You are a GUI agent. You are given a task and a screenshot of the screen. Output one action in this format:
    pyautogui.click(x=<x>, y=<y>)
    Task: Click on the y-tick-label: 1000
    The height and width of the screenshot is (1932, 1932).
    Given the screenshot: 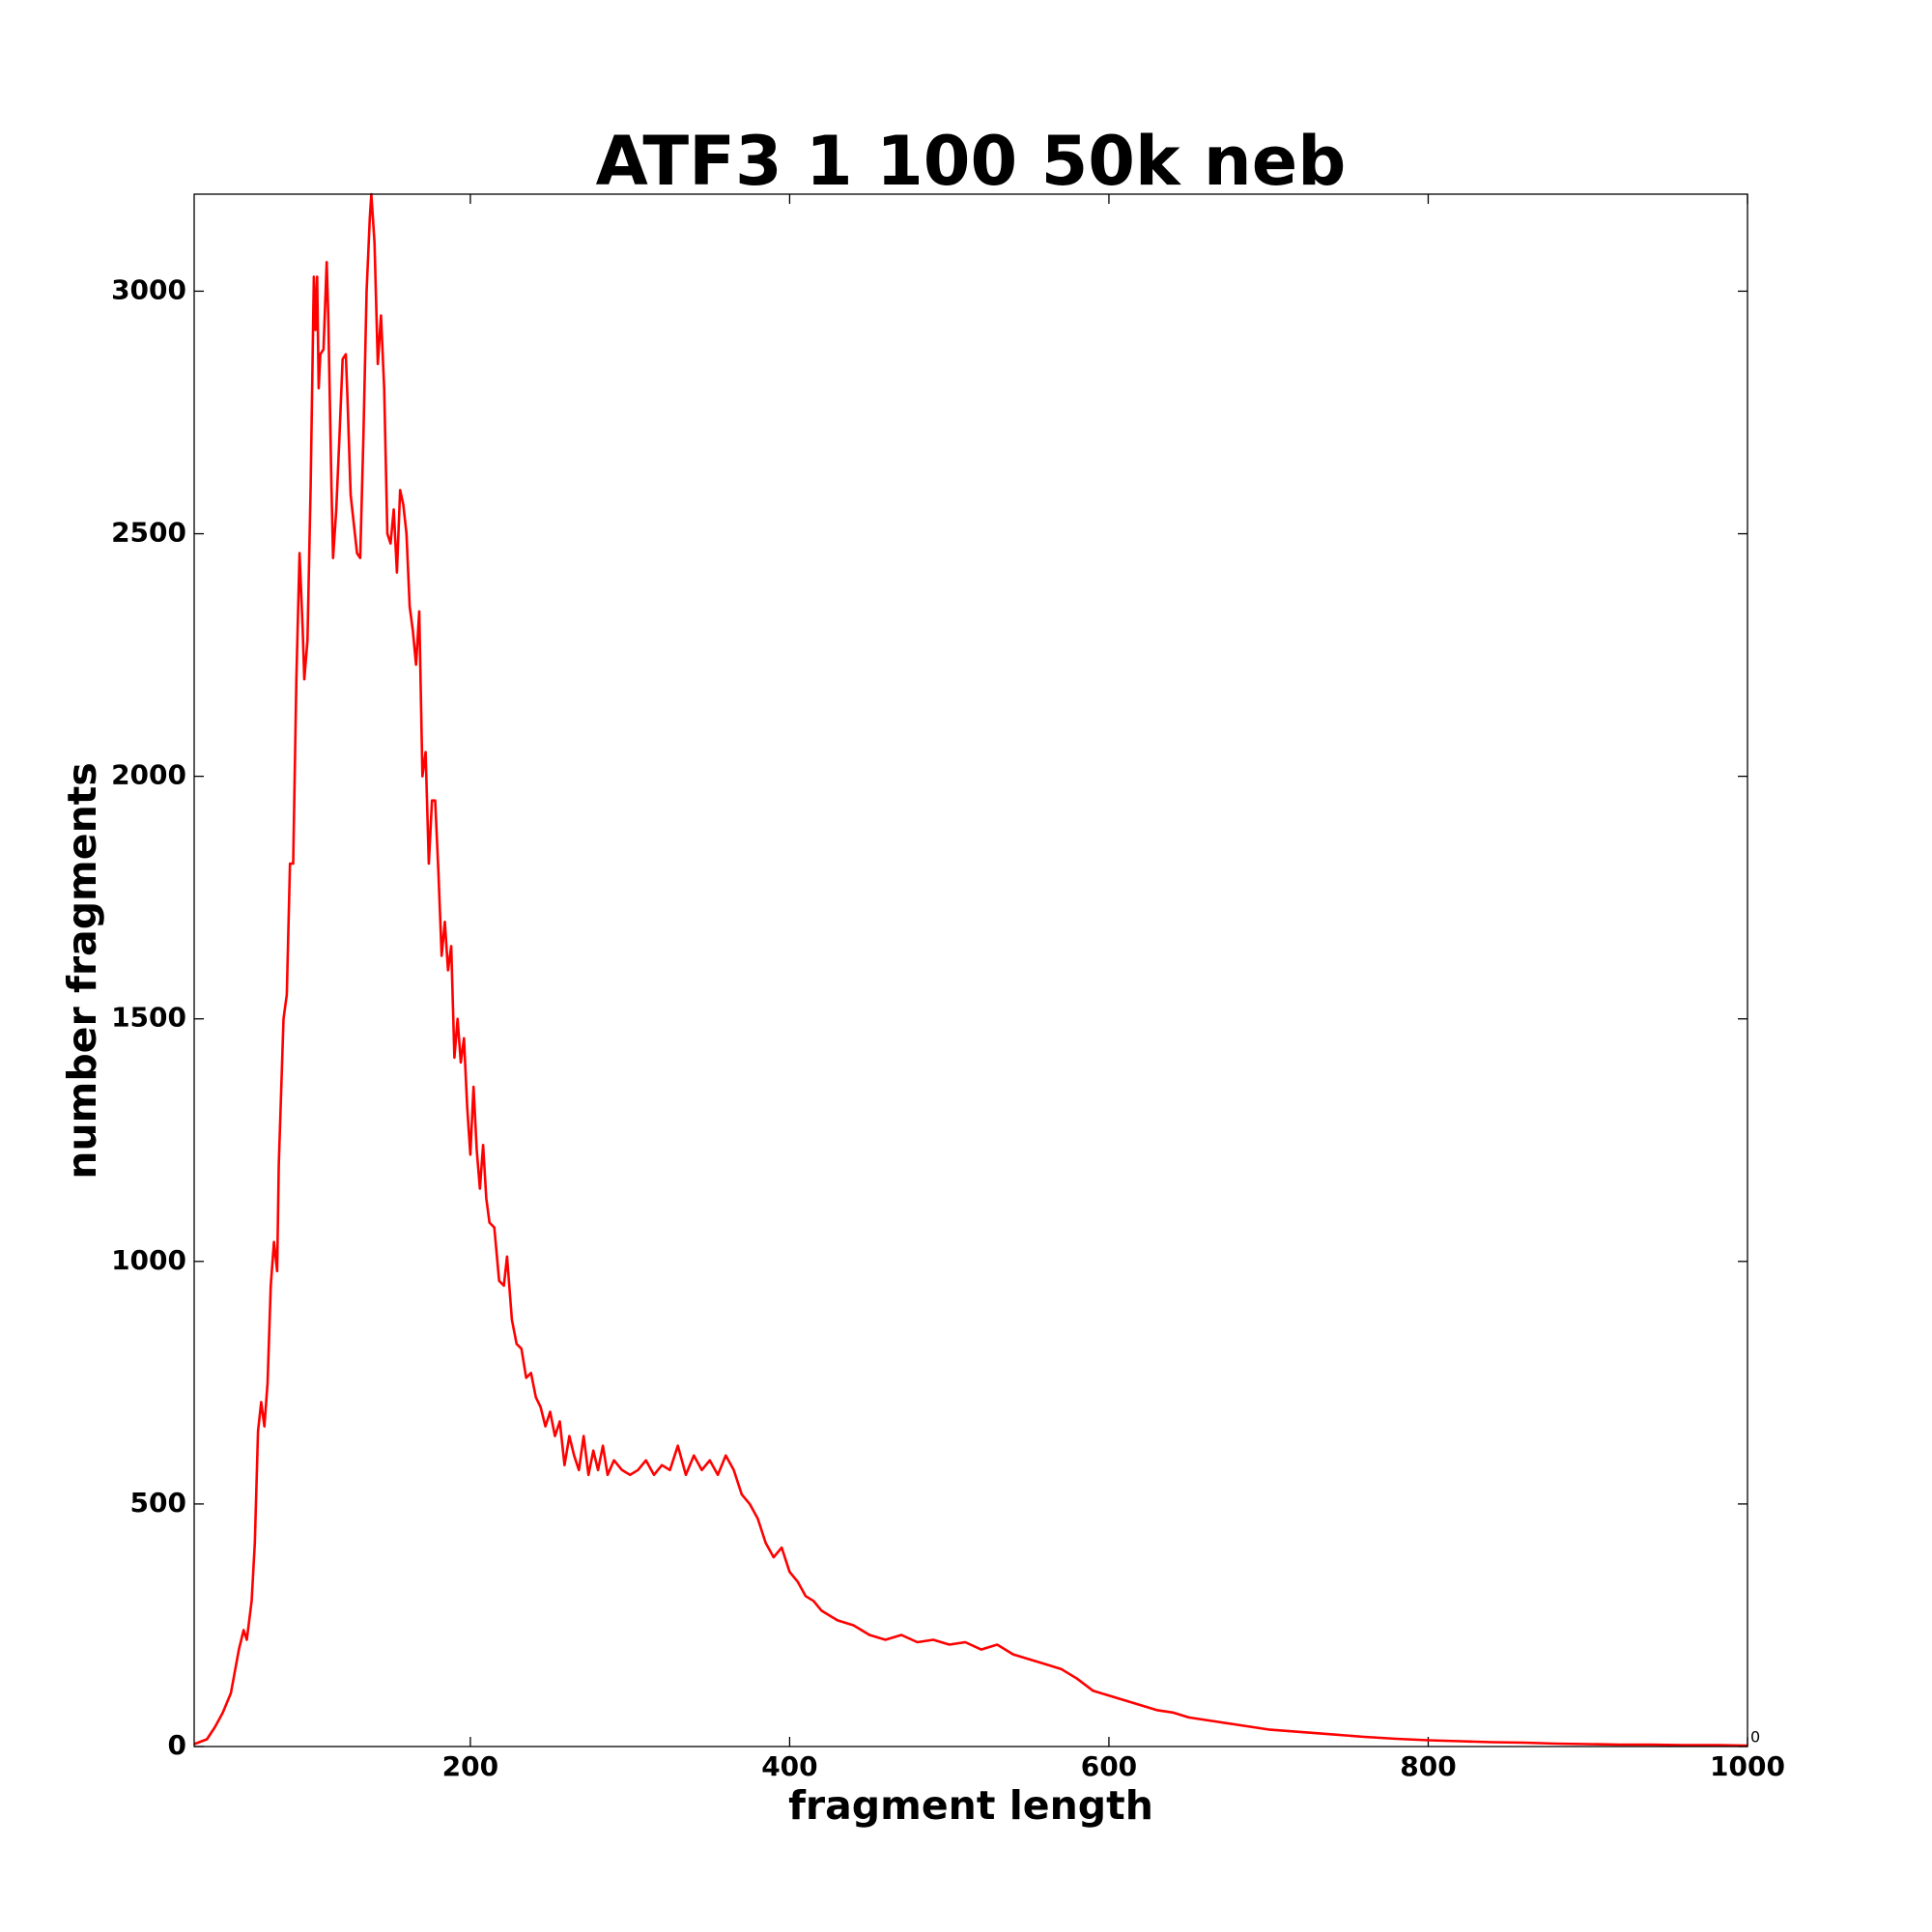 What is the action you would take?
    pyautogui.click(x=148, y=1260)
    